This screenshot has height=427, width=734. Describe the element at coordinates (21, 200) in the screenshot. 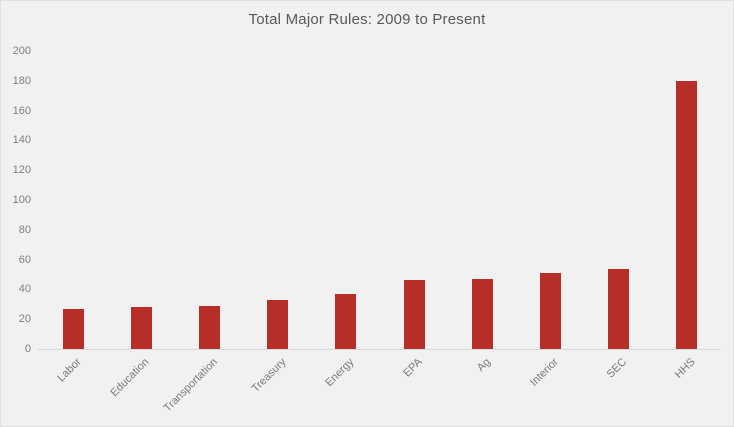

I see `y-tick-label: 100` at that location.